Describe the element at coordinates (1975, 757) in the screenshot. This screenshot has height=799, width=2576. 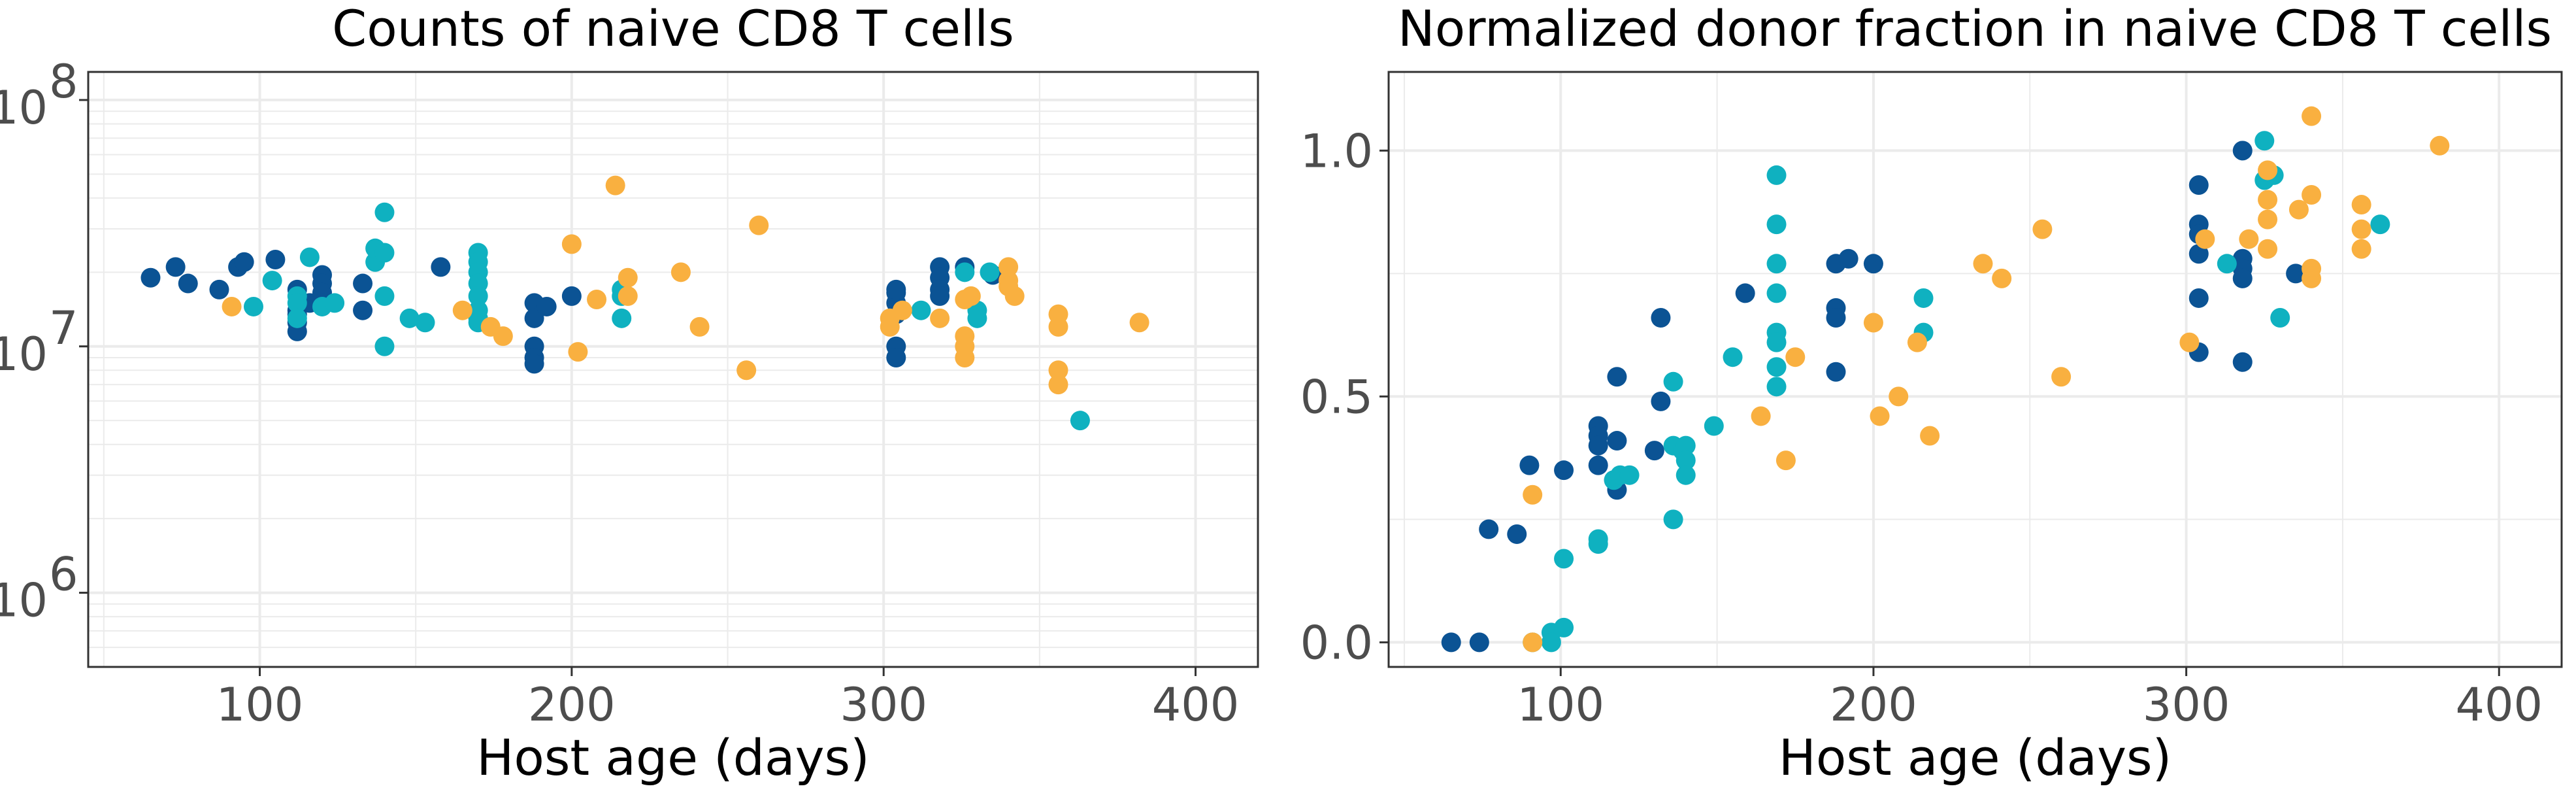
I see `x-axis-label: Host age (days)` at that location.